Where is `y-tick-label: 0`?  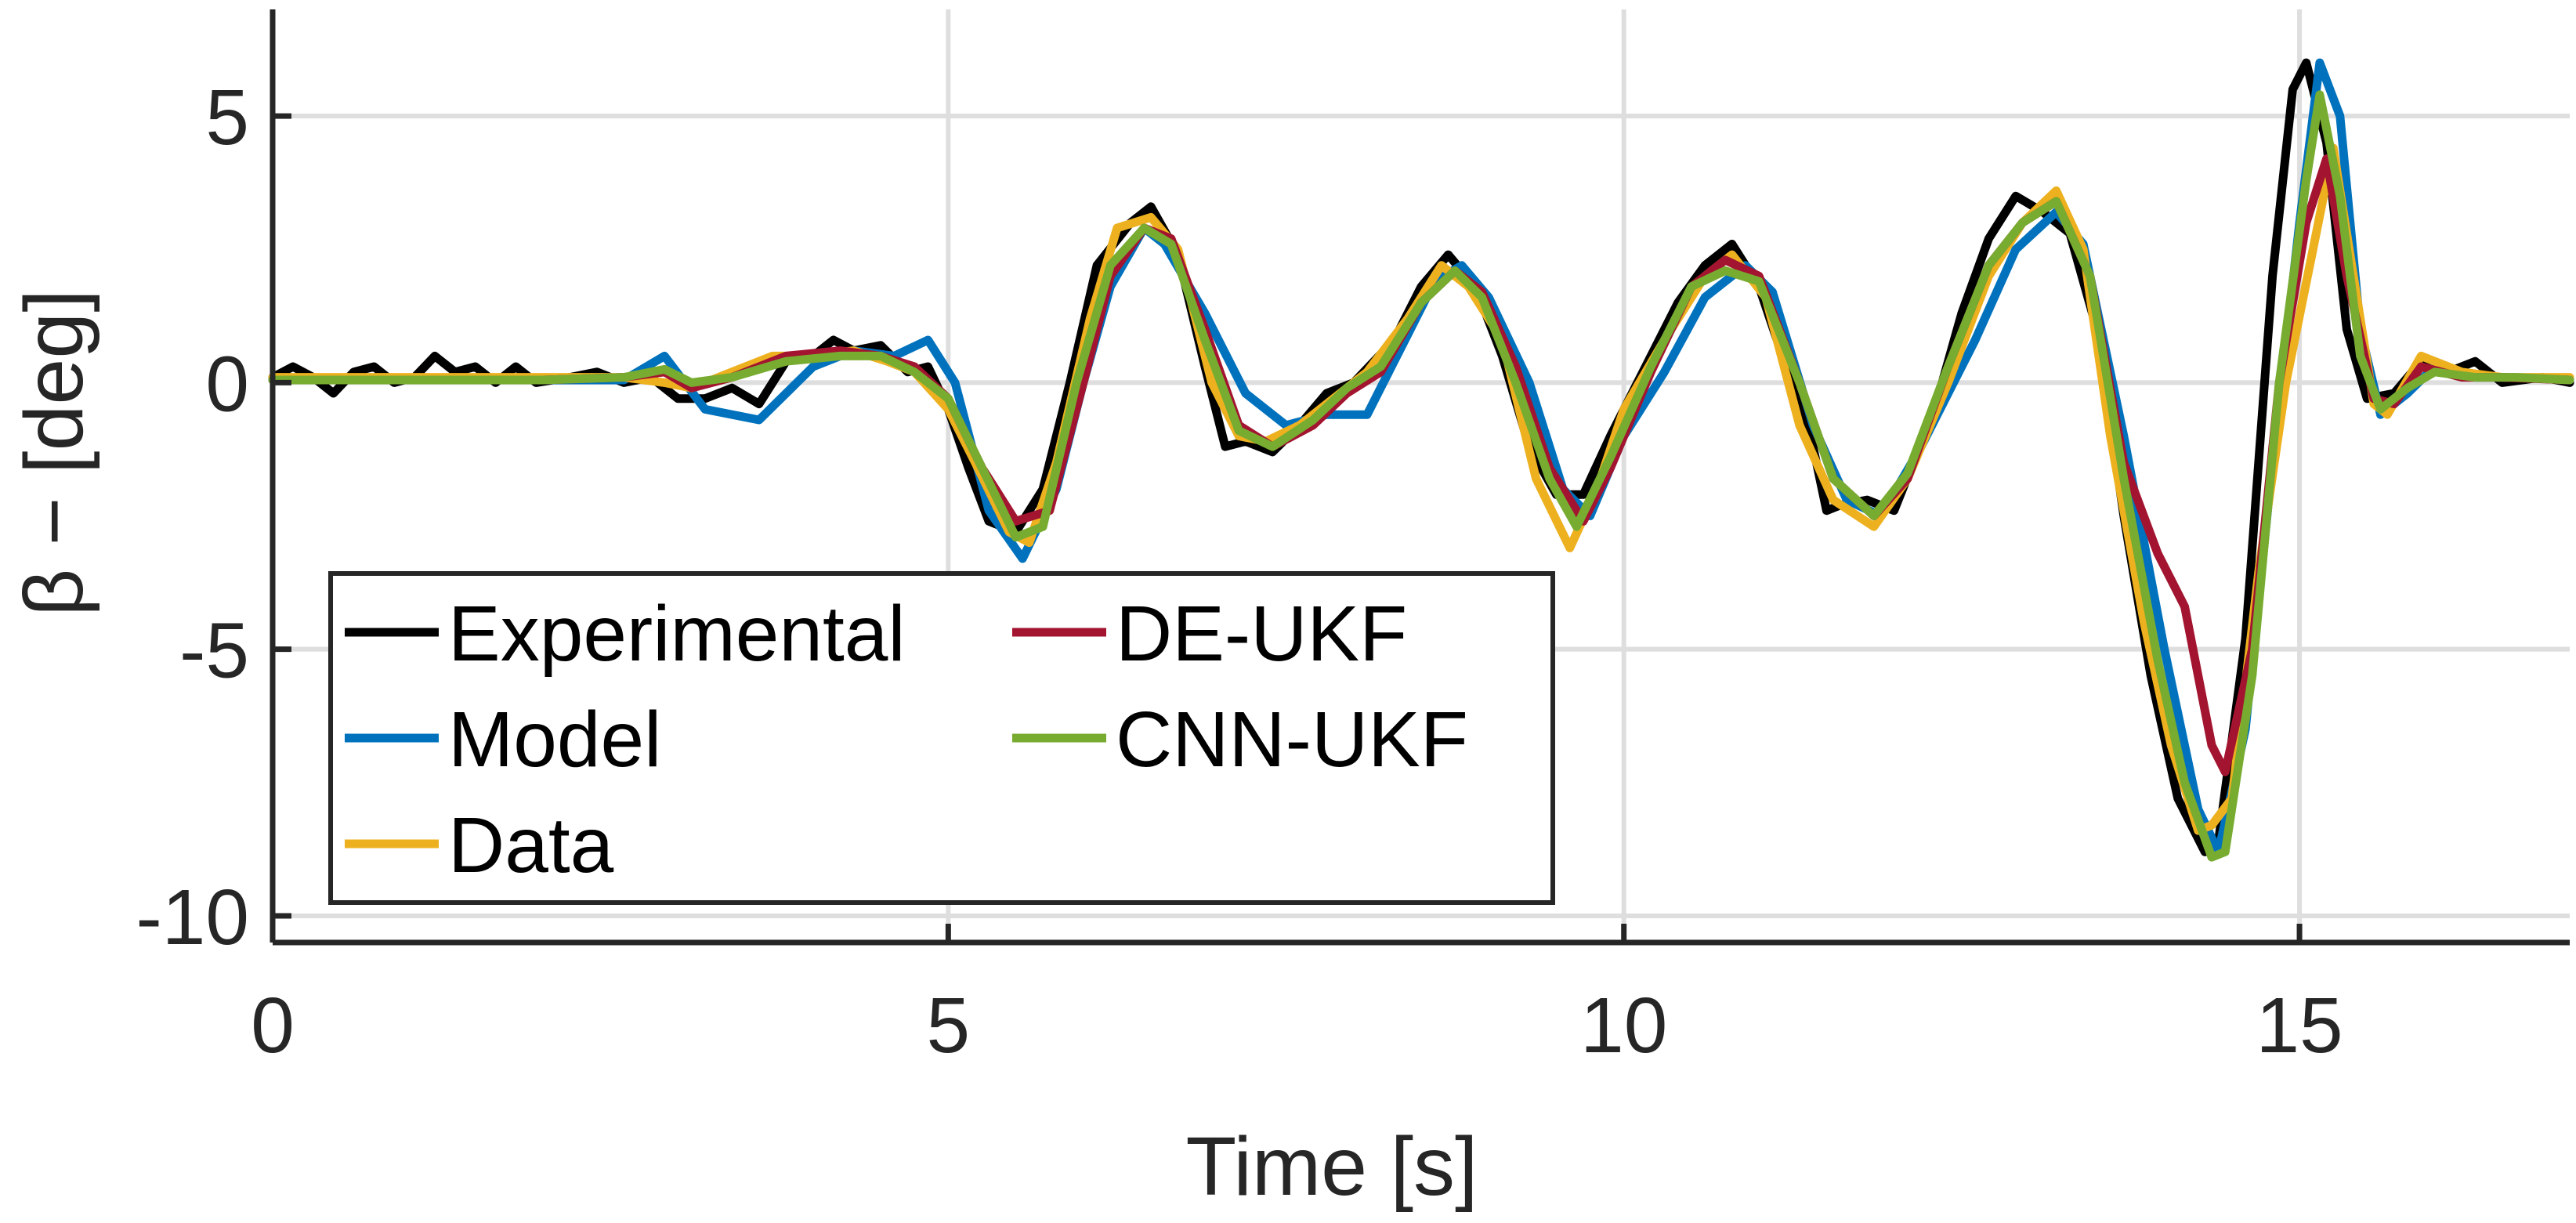
y-tick-label: 0 is located at coordinates (227, 384).